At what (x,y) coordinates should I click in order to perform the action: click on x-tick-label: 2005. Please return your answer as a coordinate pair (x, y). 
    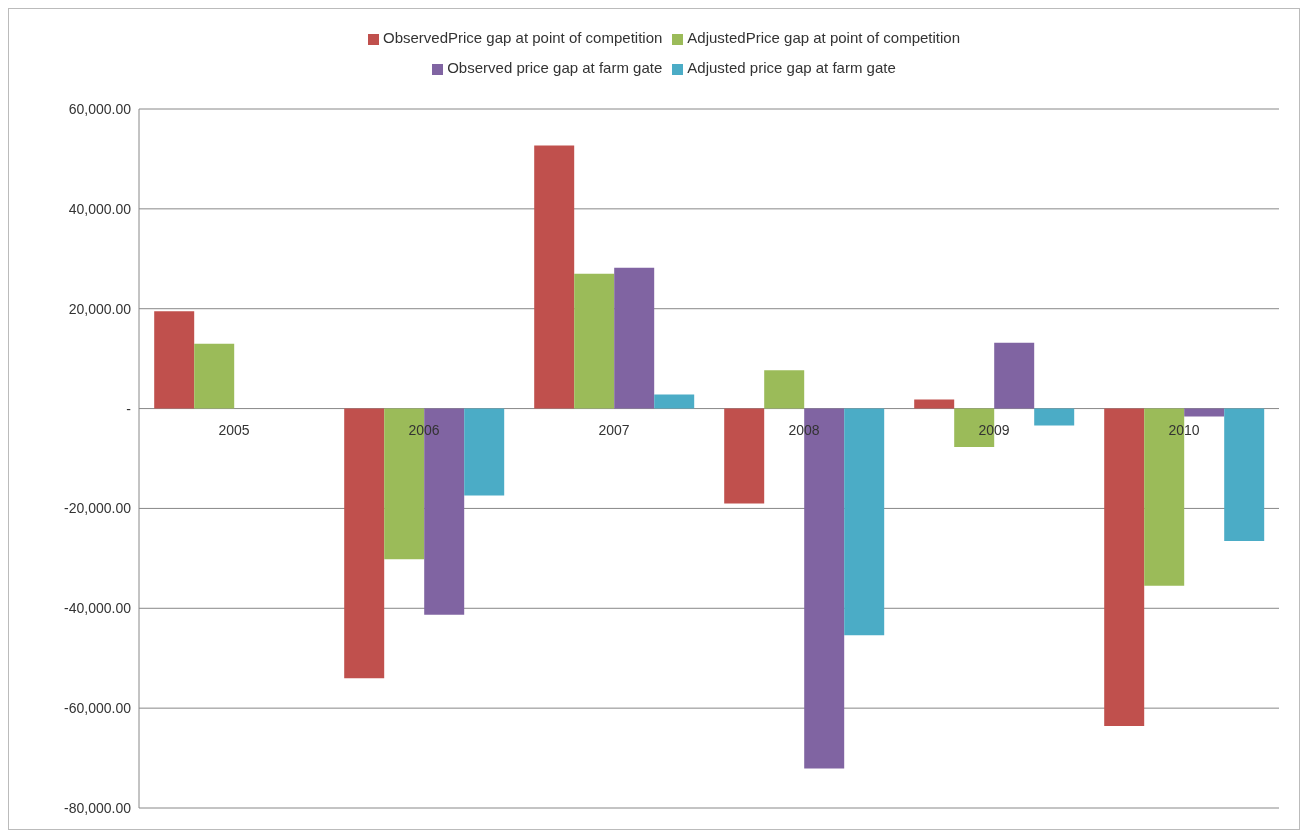
    Looking at the image, I should click on (234, 430).